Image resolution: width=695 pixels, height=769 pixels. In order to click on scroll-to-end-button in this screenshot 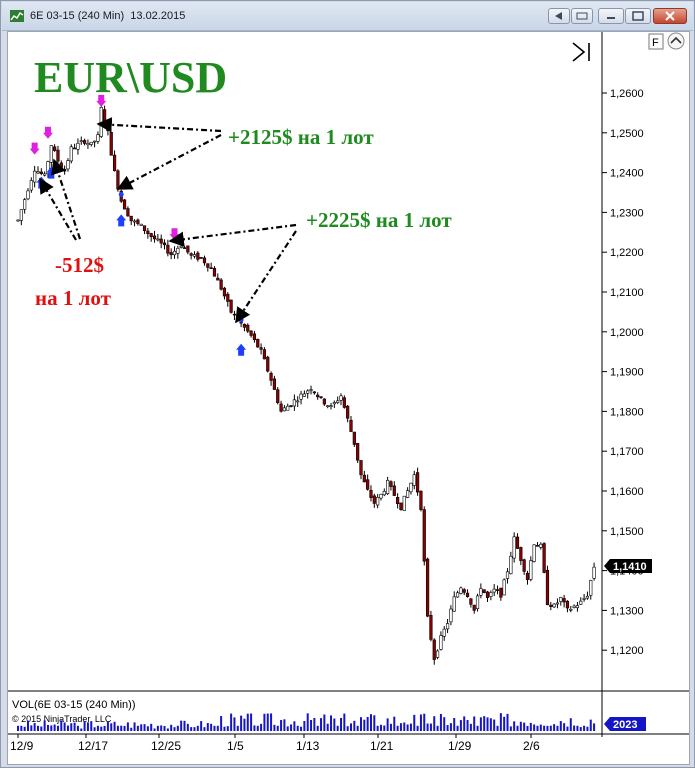, I will do `click(581, 52)`.